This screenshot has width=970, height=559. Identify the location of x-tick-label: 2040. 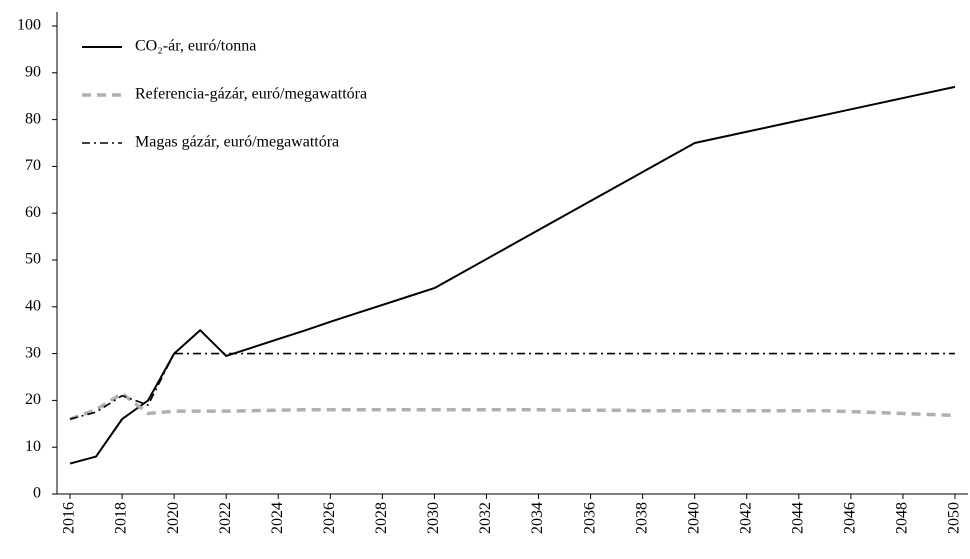
(693, 518).